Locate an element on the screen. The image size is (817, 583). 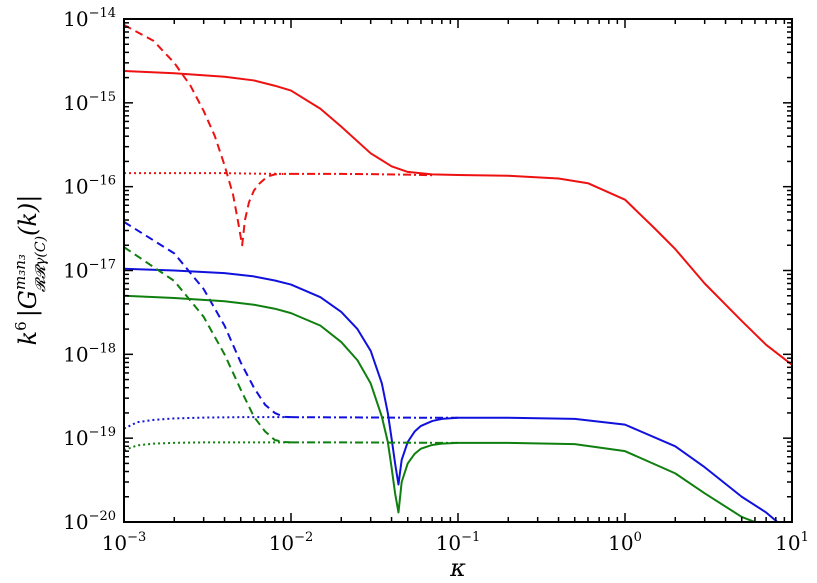
x-tick-label-0: 10⁻³ is located at coordinates (124, 542).